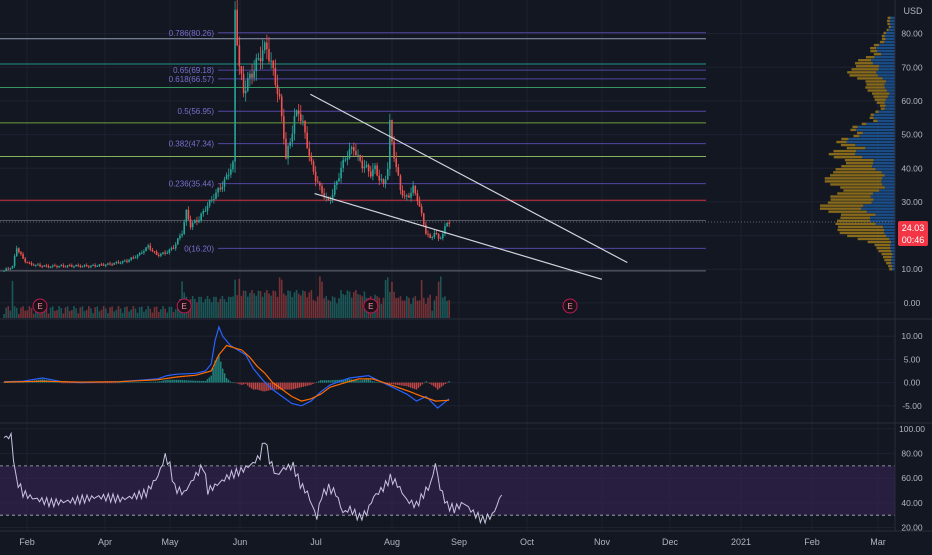  Describe the element at coordinates (912, 383) in the screenshot. I see `y-tick-label: 0.00` at that location.